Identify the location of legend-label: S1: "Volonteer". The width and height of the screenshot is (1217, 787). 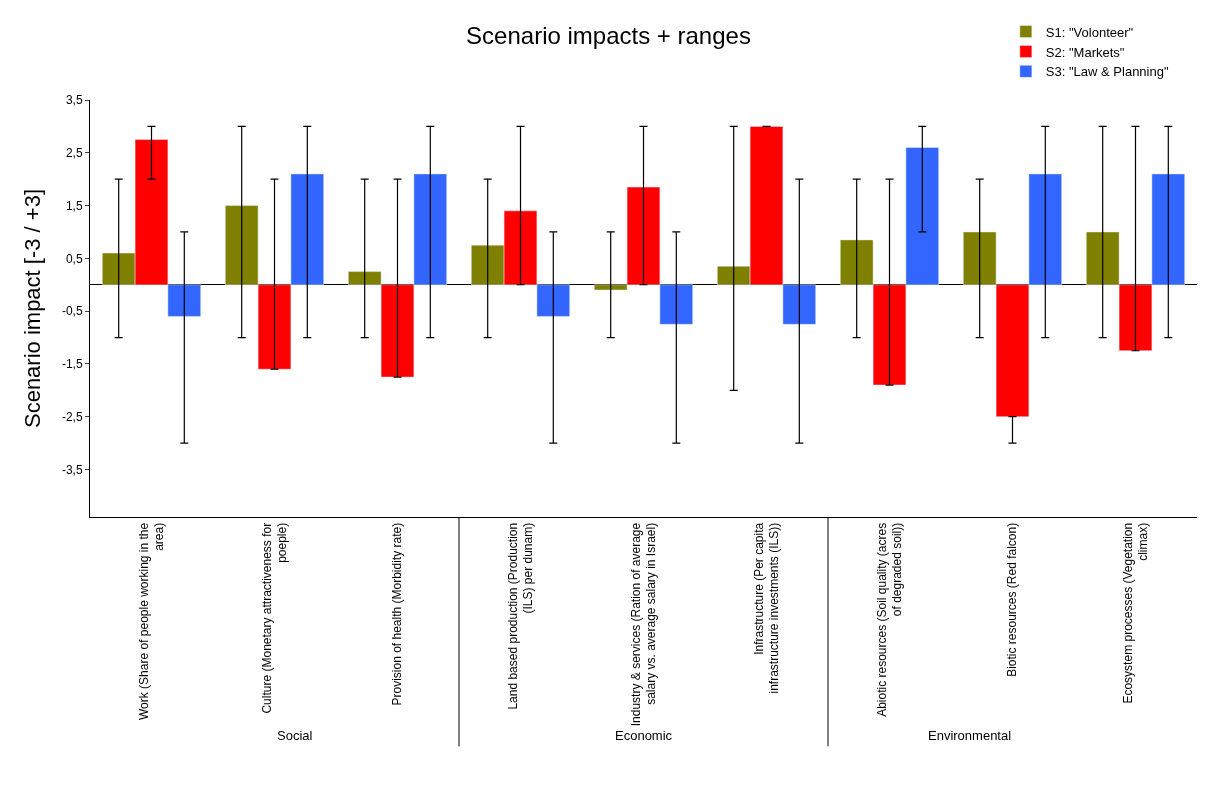
(1089, 32).